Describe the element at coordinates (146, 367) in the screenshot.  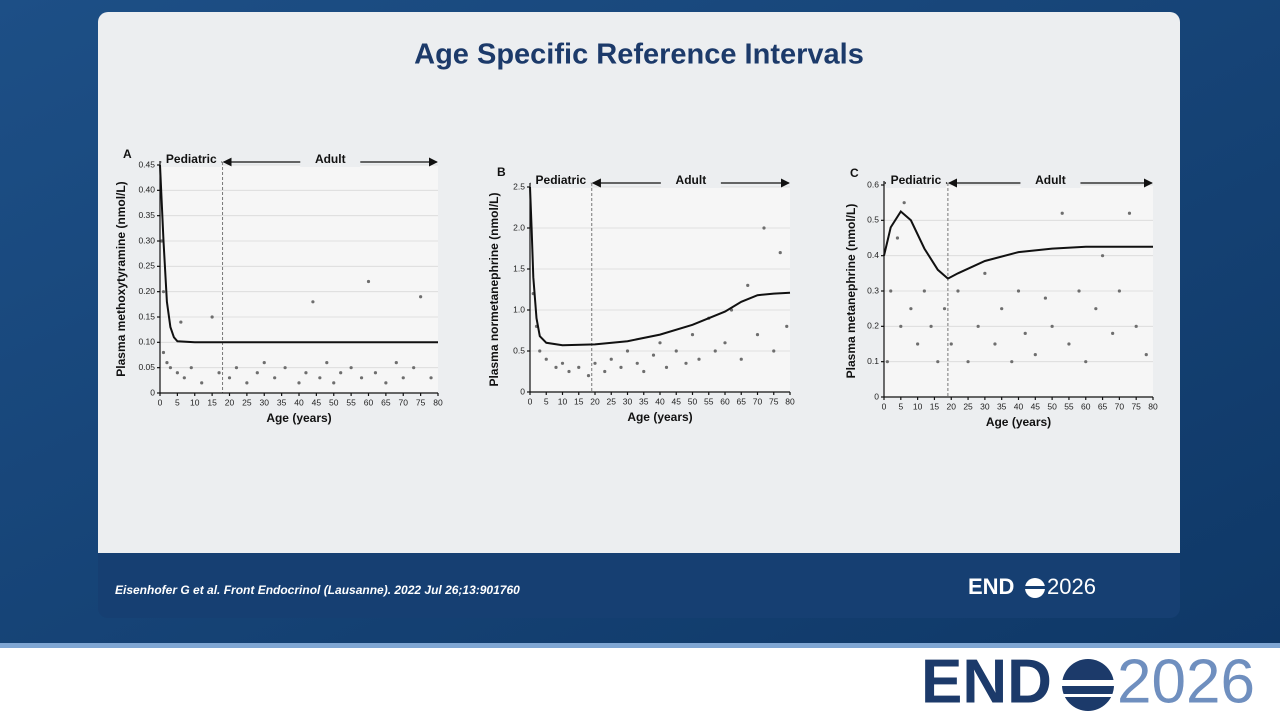
I see `y-tick-label: 0.05` at that location.